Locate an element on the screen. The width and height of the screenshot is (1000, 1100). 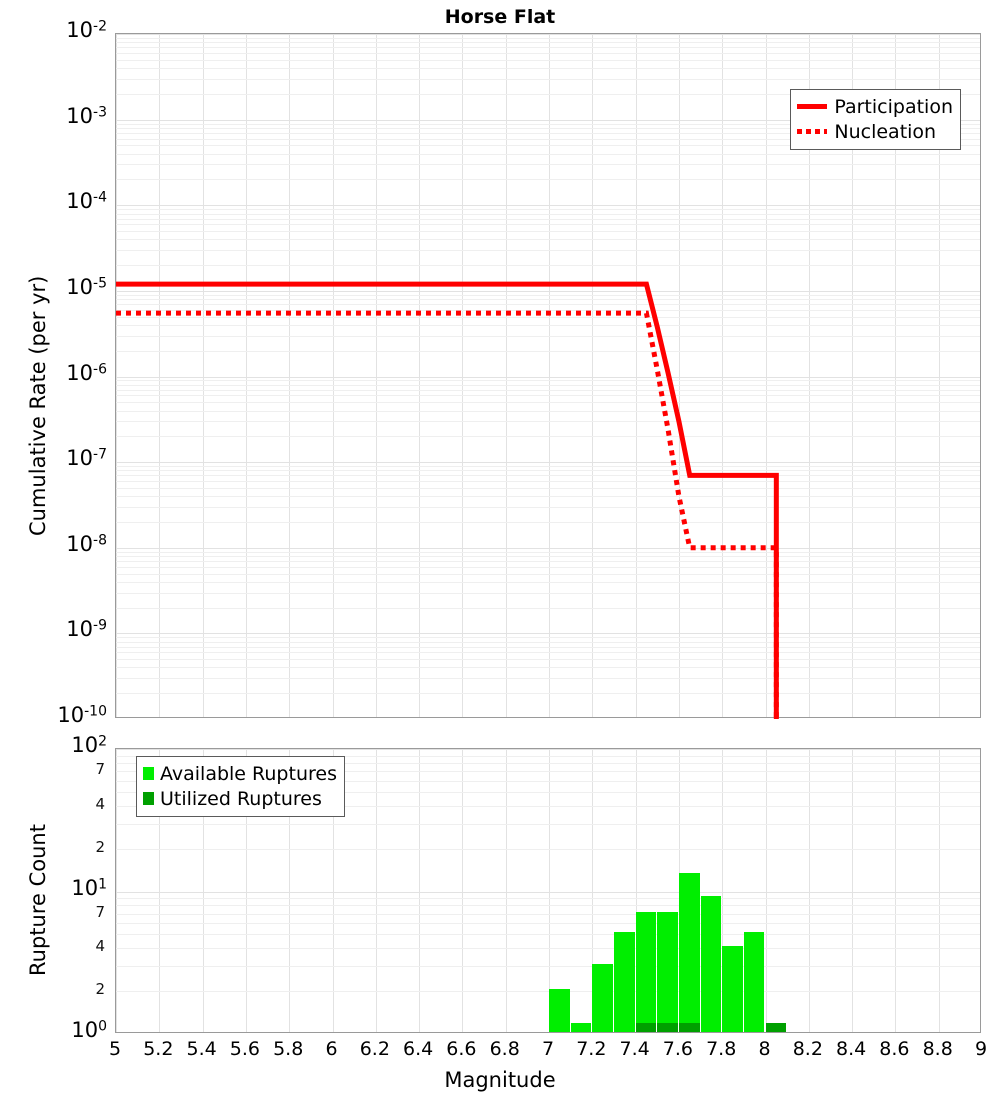
x-tick-label: 8.2 is located at coordinates (807, 1049).